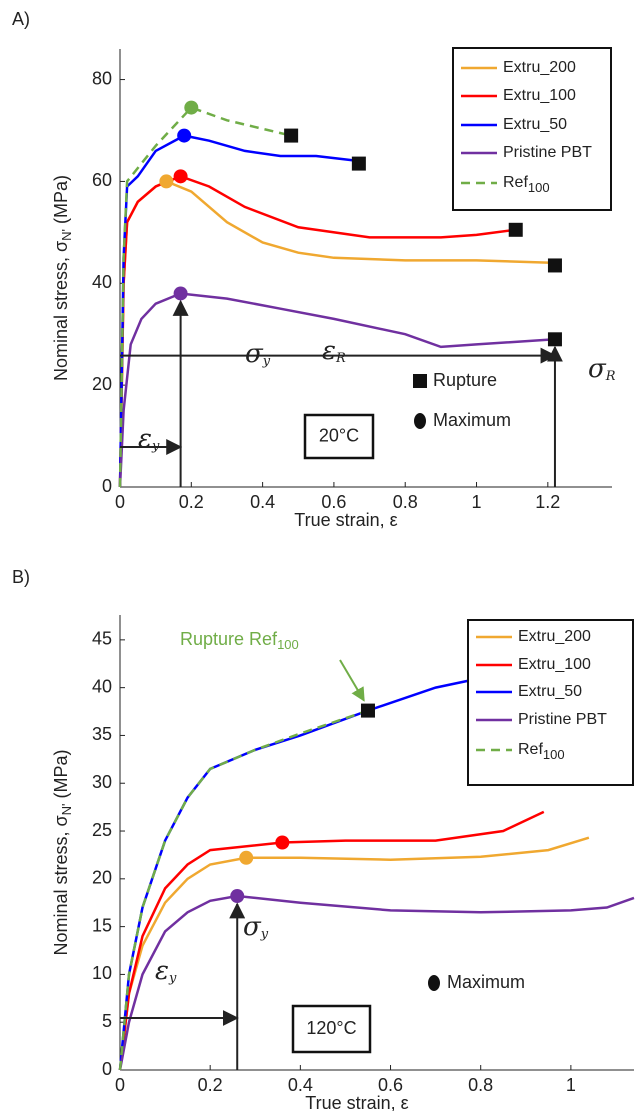 Image resolution: width=635 pixels, height=1111 pixels. What do you see at coordinates (547, 502) in the screenshot?
I see `x-tick-label: 1.2` at bounding box center [547, 502].